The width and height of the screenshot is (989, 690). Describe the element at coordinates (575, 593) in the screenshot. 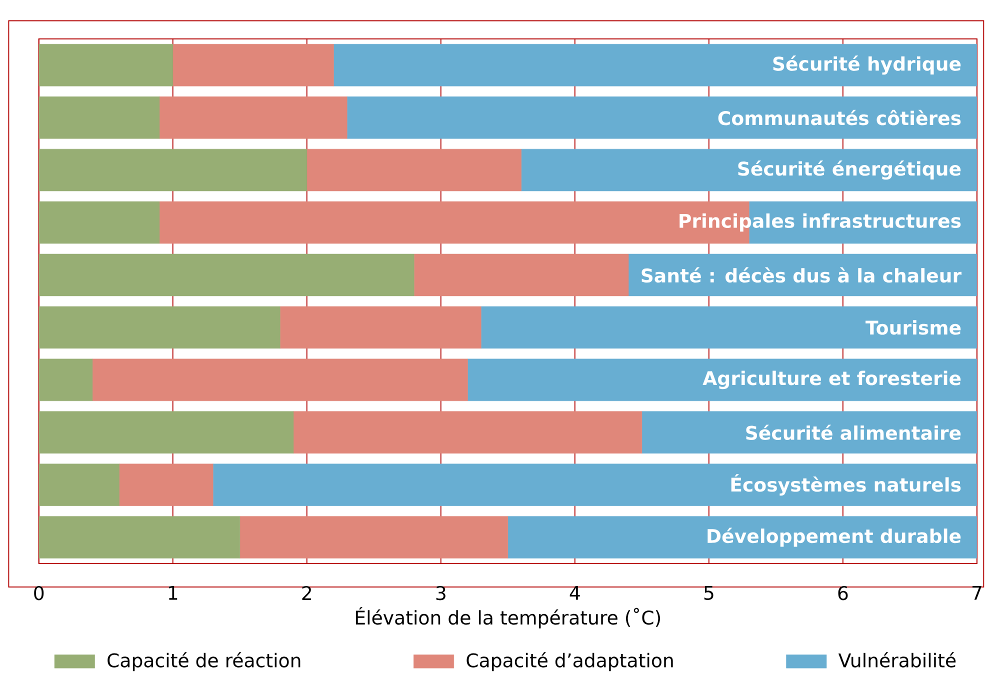

I see `x-tick-label: 4` at that location.